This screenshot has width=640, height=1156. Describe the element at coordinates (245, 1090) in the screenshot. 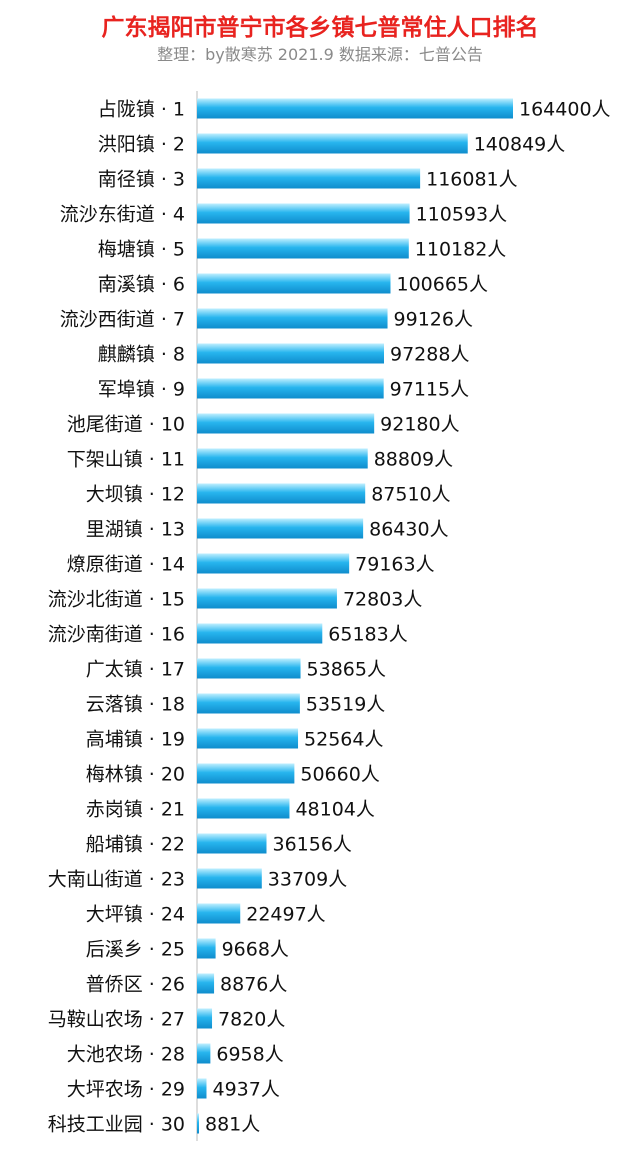

I see `value-label: 4937人` at that location.